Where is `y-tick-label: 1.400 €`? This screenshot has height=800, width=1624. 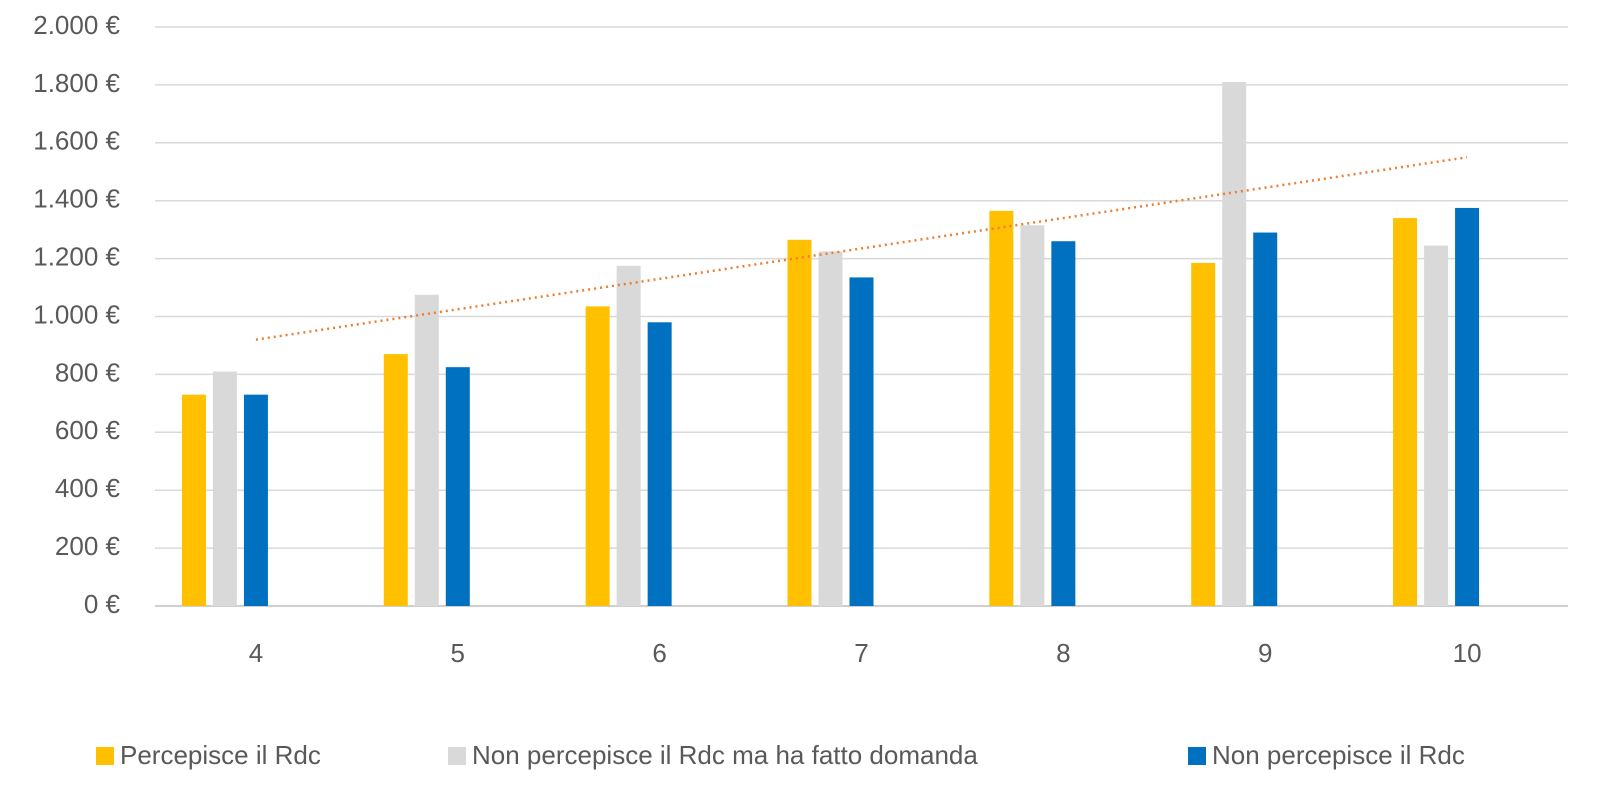
y-tick-label: 1.400 € is located at coordinates (76, 199).